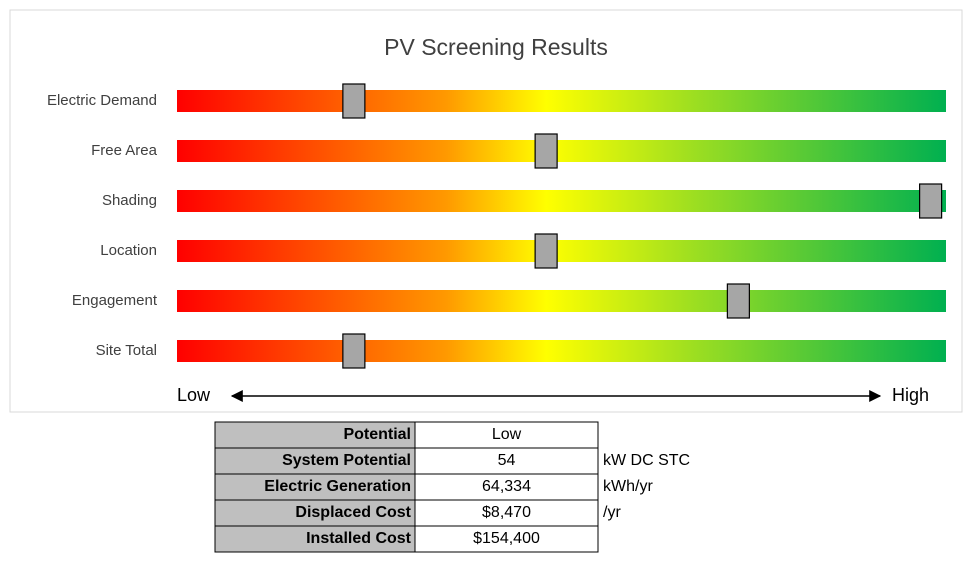  What do you see at coordinates (128, 250) in the screenshot?
I see `category-label: Location` at bounding box center [128, 250].